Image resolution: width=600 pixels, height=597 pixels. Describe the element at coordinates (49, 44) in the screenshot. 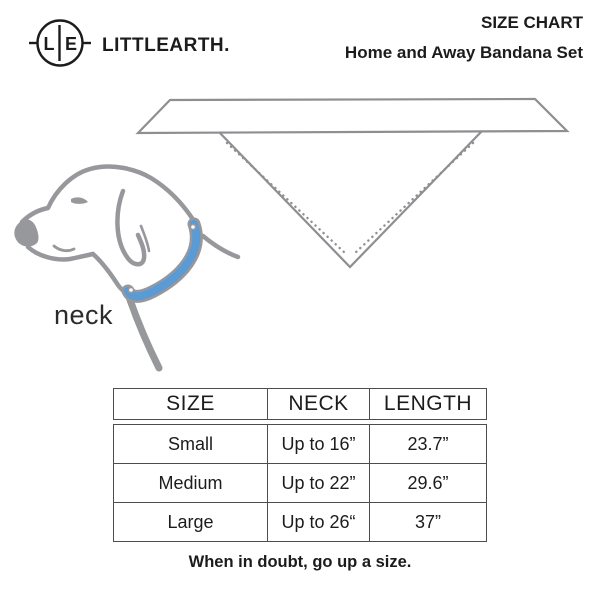

I see `logo-letter-l: L` at that location.